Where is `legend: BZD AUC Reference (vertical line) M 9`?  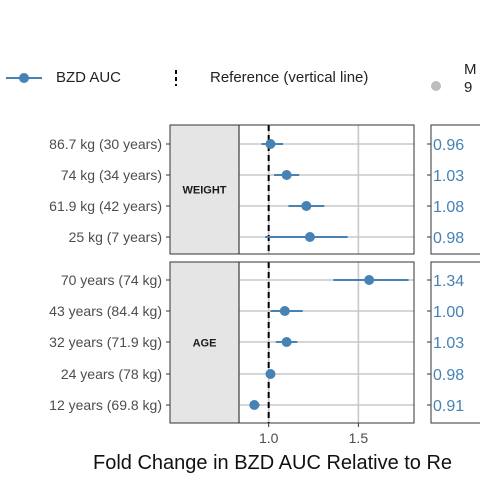
legend: BZD AUC Reference (vertical line) M 9 is located at coordinates (240, 82).